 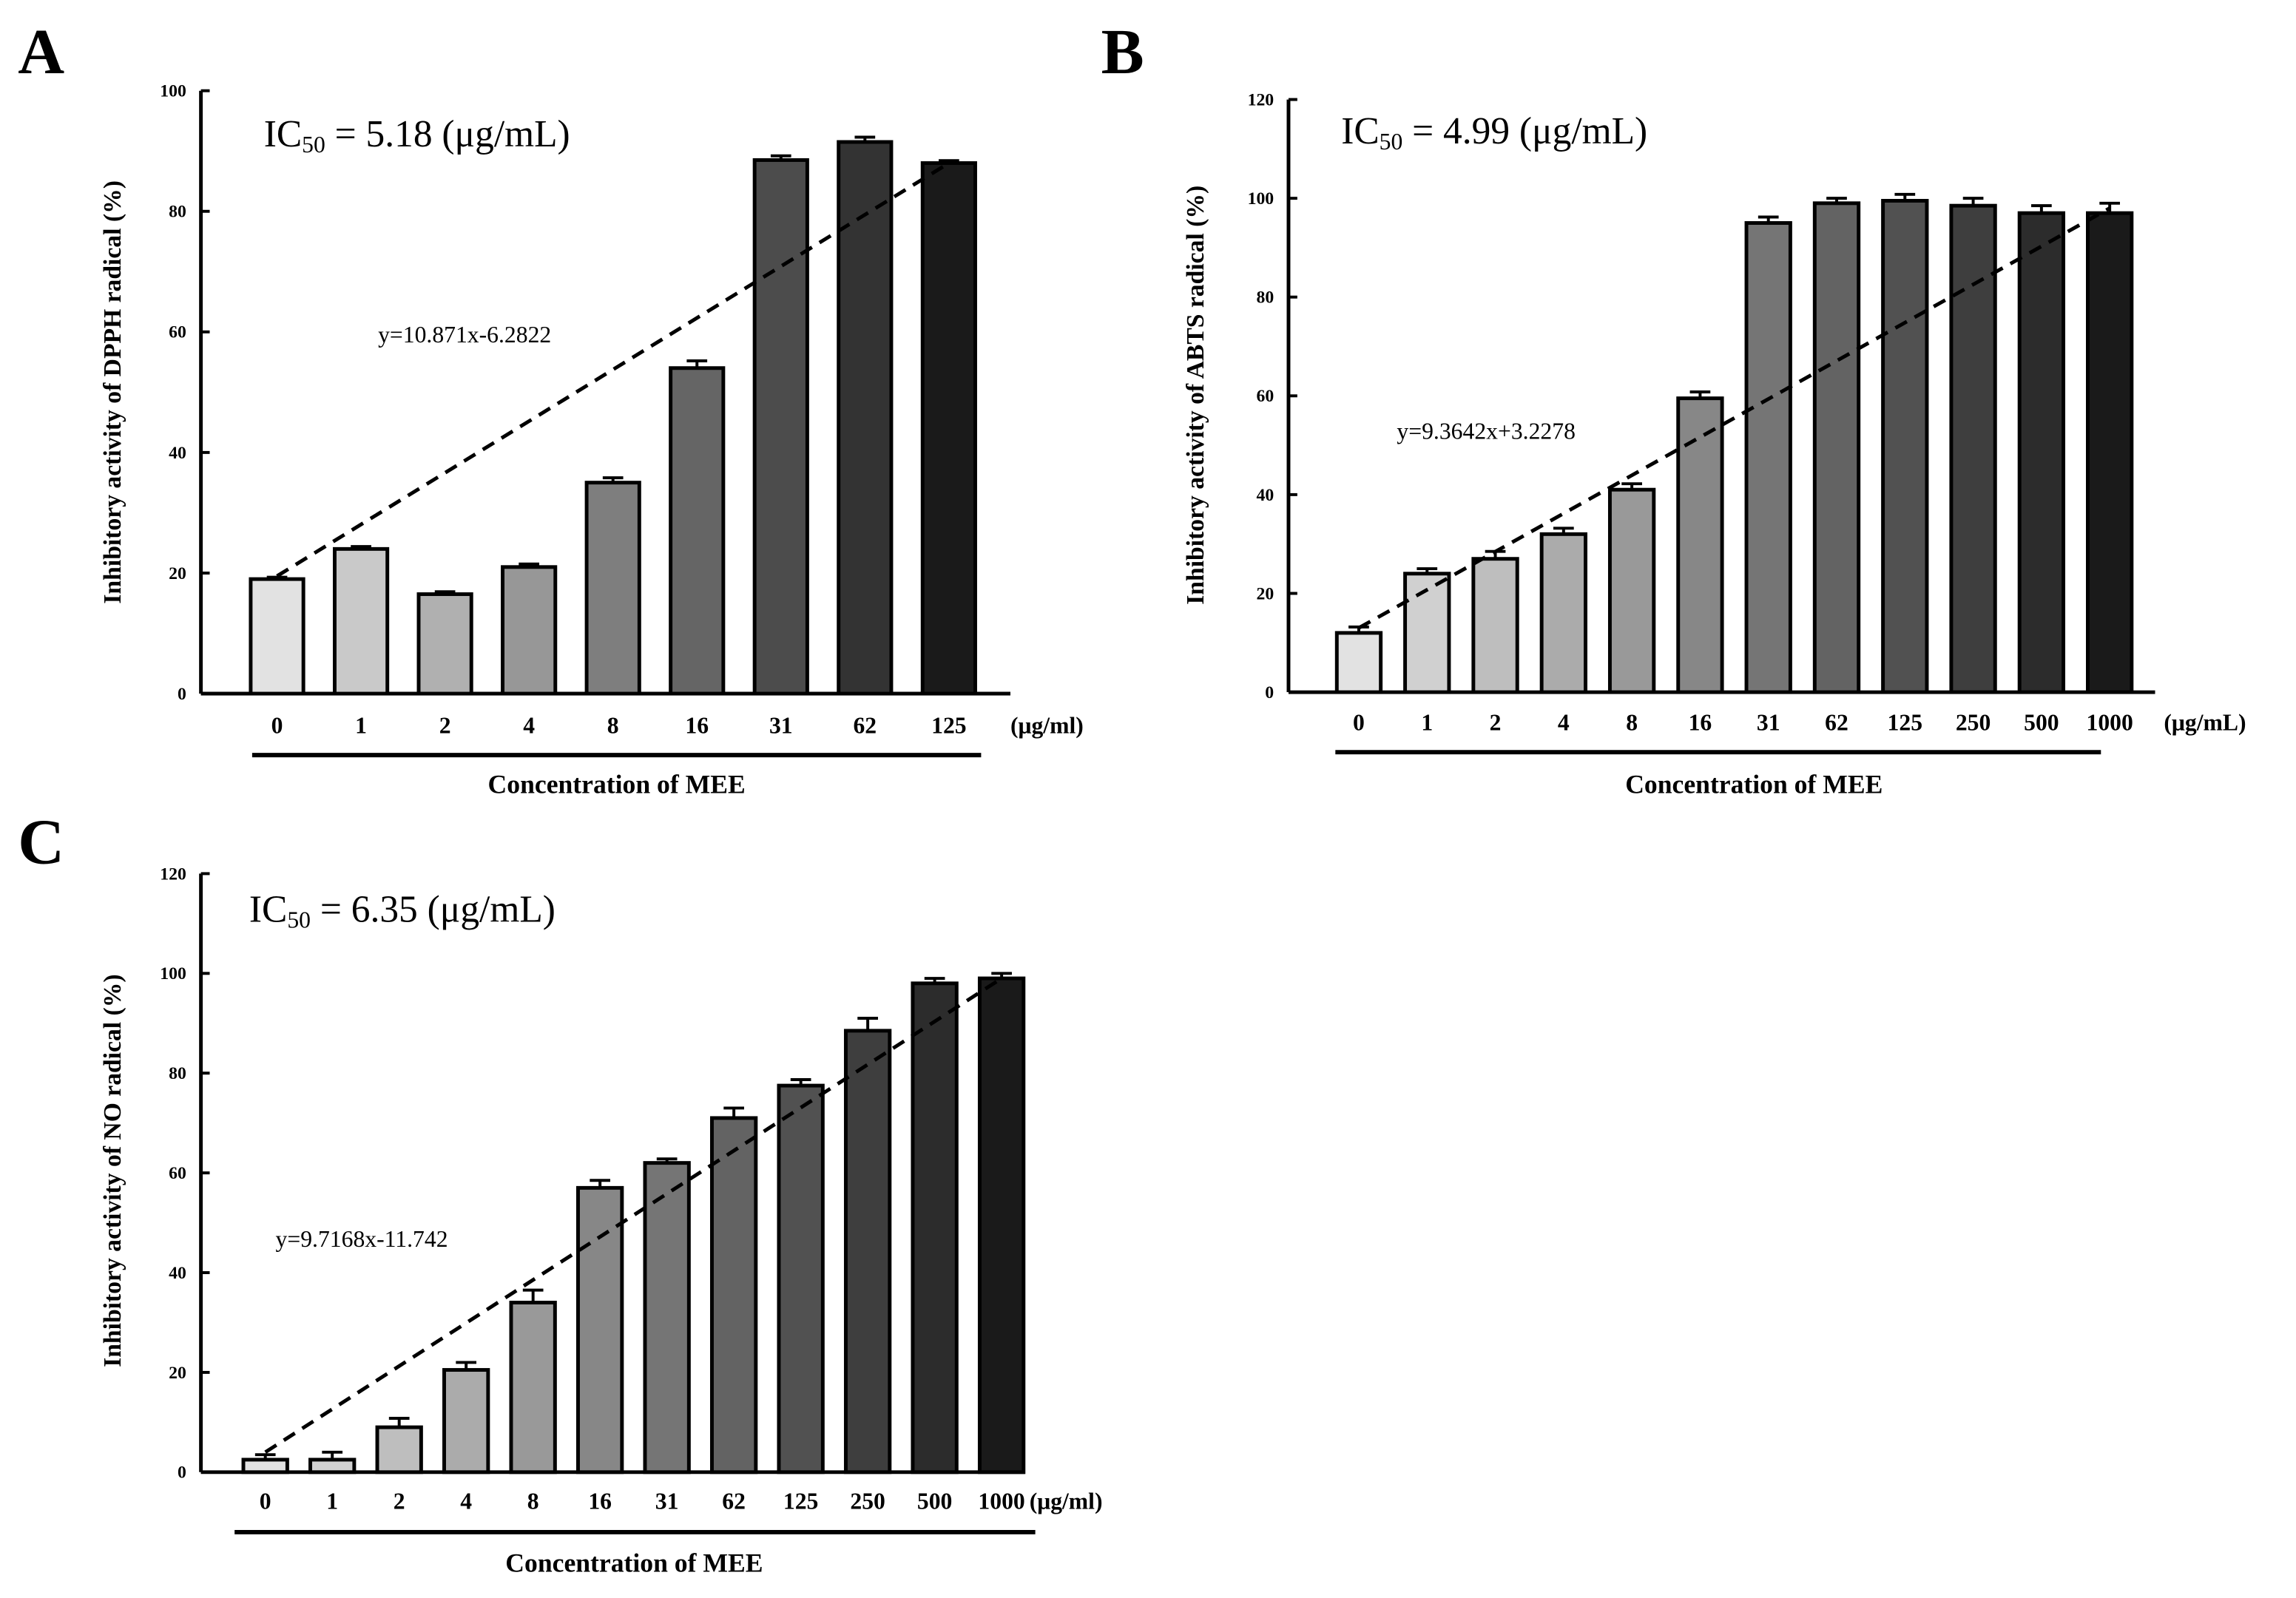 What do you see at coordinates (464, 335) in the screenshot?
I see `regression-equation: y=10.871x-6.2822` at bounding box center [464, 335].